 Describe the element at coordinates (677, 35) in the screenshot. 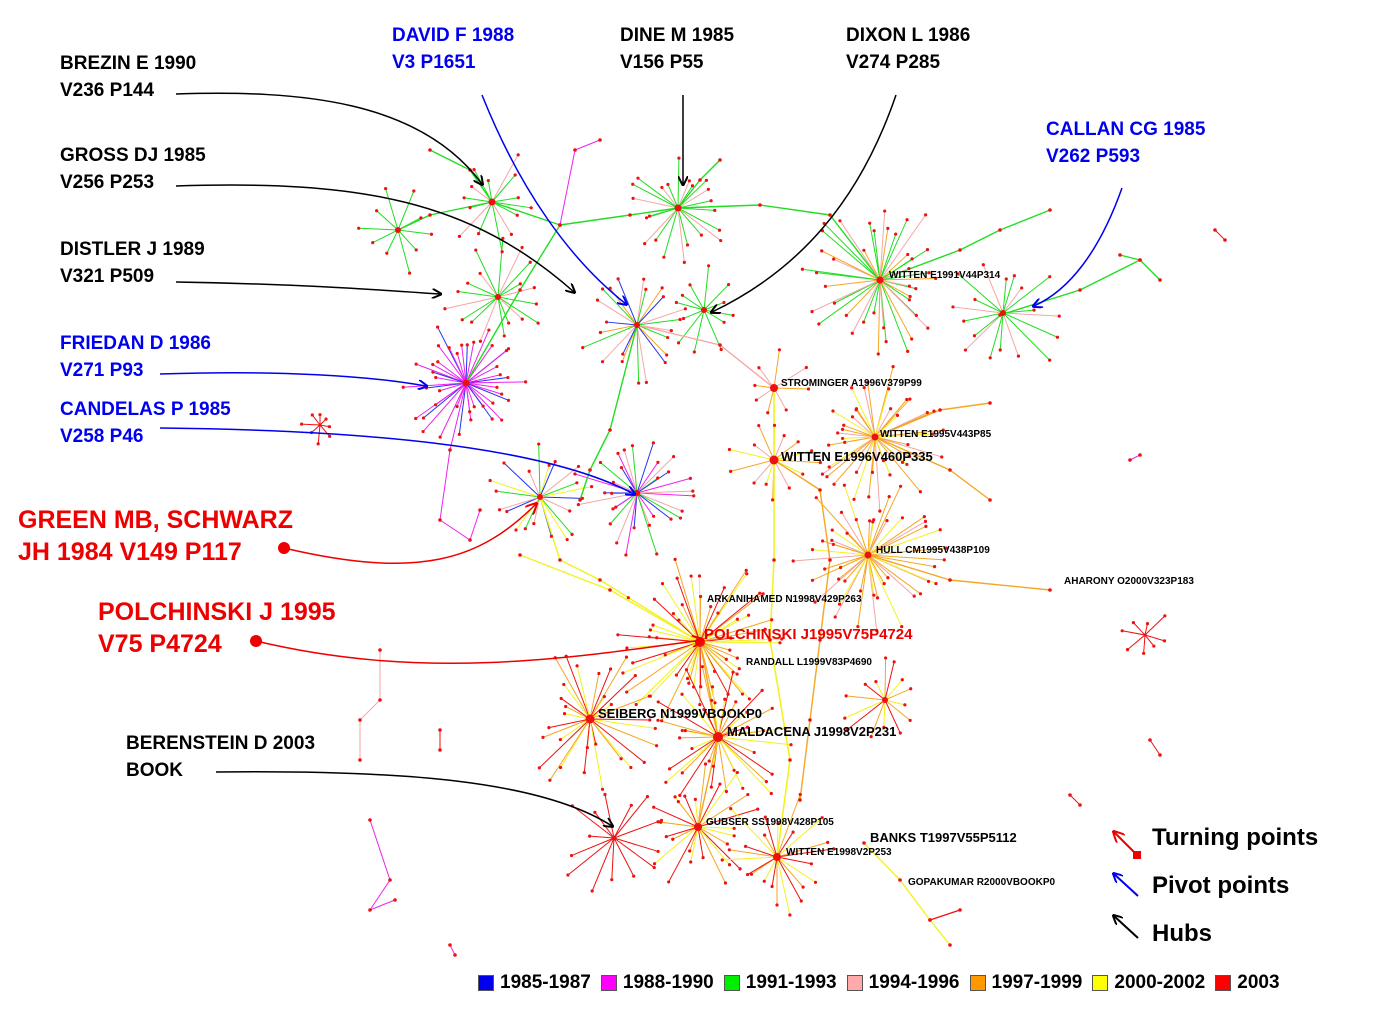

I see `annotation-dine-line1: DINE M 1985` at that location.